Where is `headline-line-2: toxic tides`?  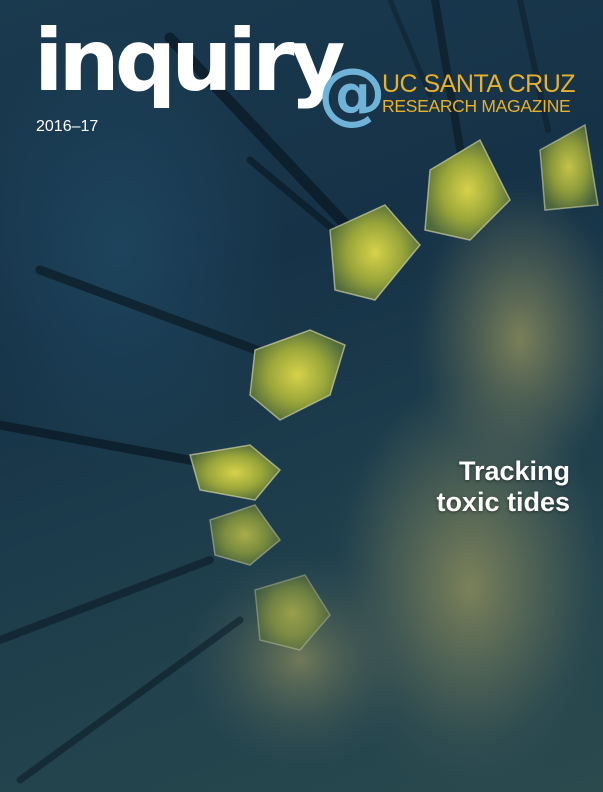 headline-line-2: toxic tides is located at coordinates (503, 502).